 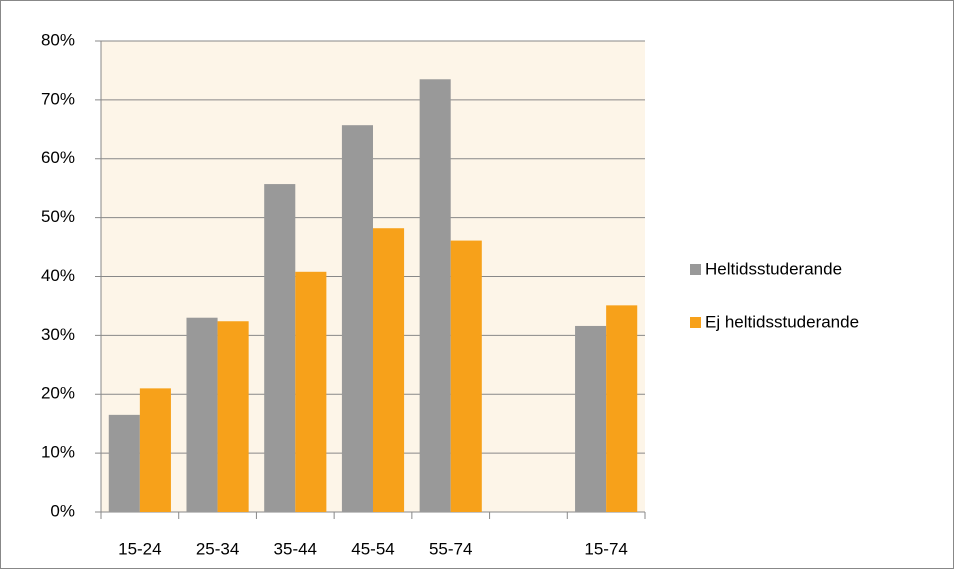 What do you see at coordinates (58, 452) in the screenshot?
I see `y-tick-label: 10%` at bounding box center [58, 452].